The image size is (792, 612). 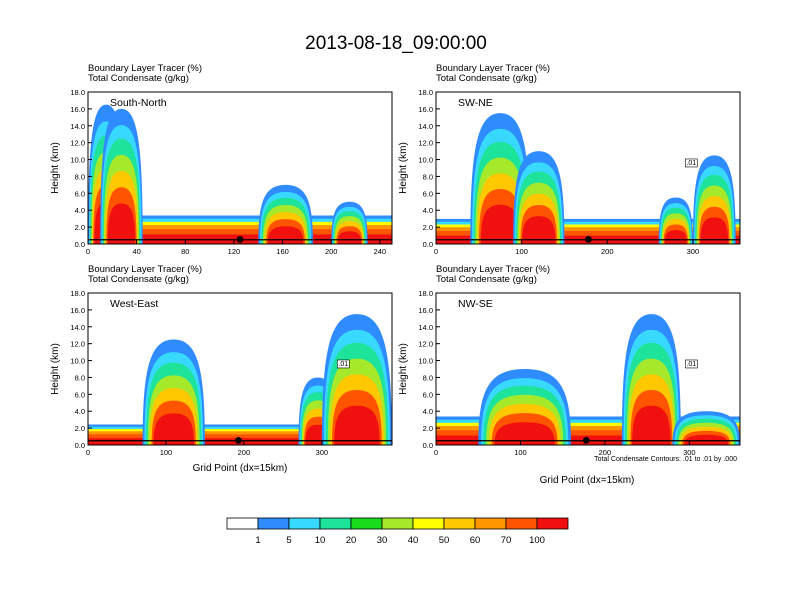 I want to click on colorbar-label: 10, so click(x=320, y=540).